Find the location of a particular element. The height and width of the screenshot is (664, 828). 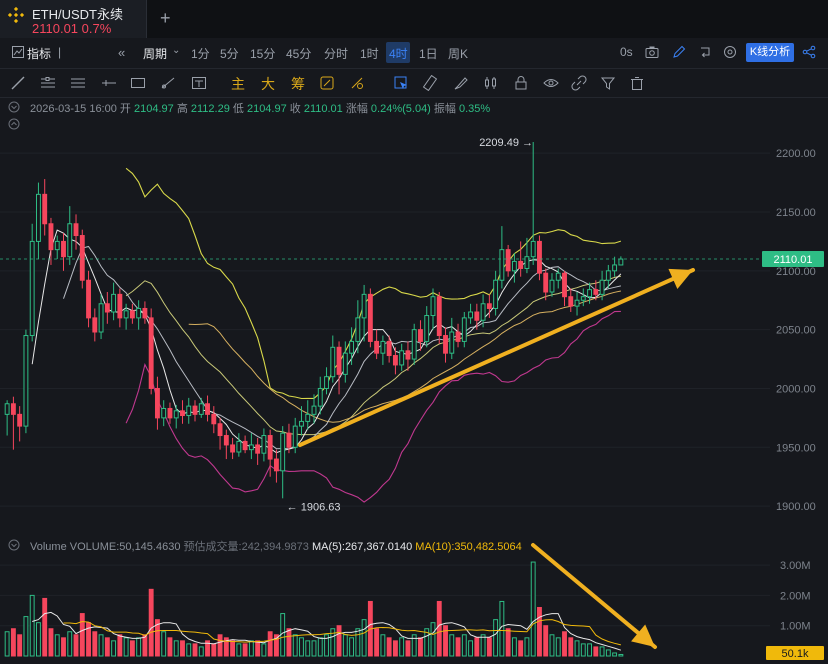

main-chip-button: 主 is located at coordinates (238, 84).